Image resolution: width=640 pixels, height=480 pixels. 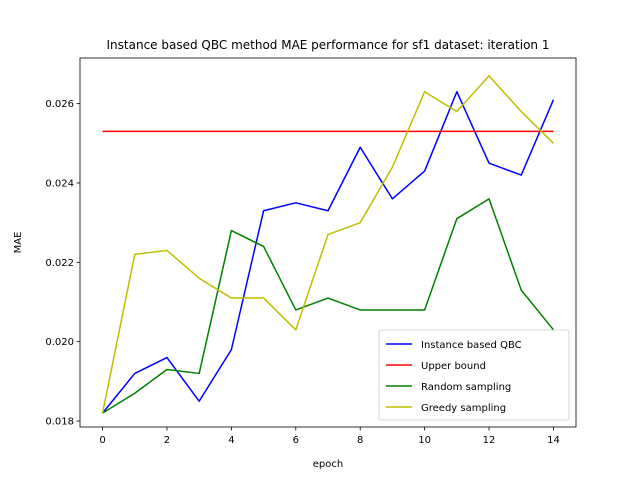 I want to click on x-tick-label: 6, so click(x=296, y=440).